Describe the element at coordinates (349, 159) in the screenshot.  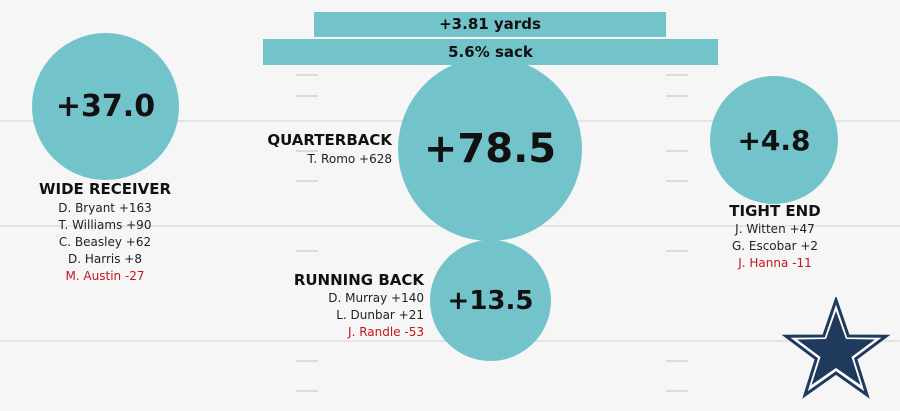
I see `quarterback-player: T. Romo +628` at that location.